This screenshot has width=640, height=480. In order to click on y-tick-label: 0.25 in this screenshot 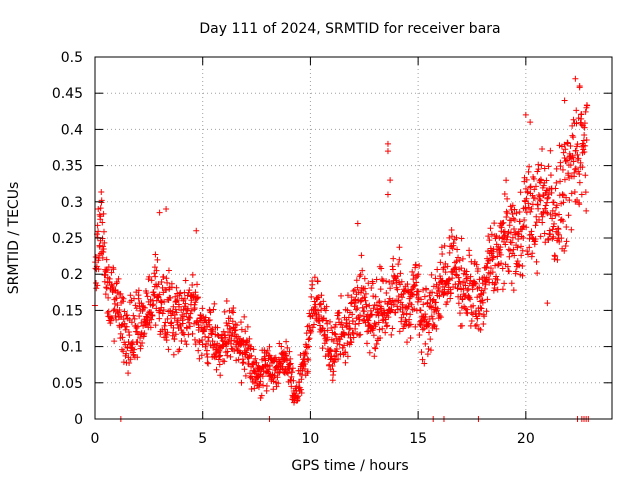, I will do `click(67, 239)`.